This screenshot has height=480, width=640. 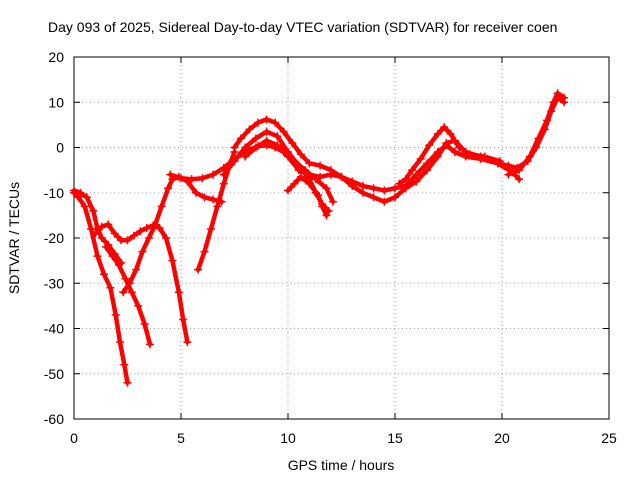 What do you see at coordinates (307, 196) in the screenshot?
I see `series-track-k` at bounding box center [307, 196].